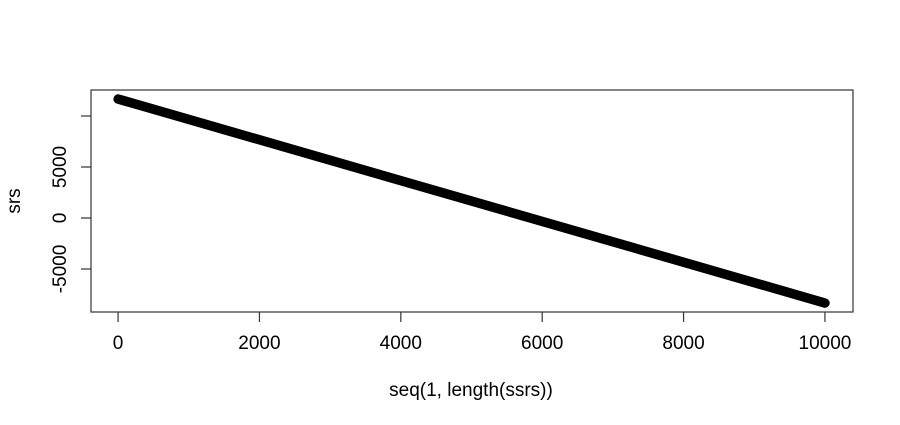 The width and height of the screenshot is (900, 425). I want to click on x-tick-label: 0, so click(118, 343).